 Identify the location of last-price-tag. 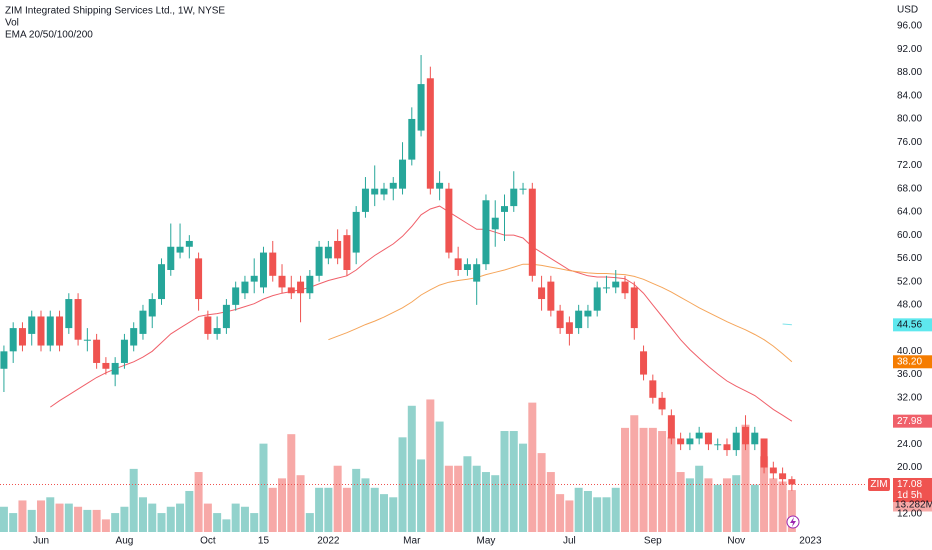
(912, 489).